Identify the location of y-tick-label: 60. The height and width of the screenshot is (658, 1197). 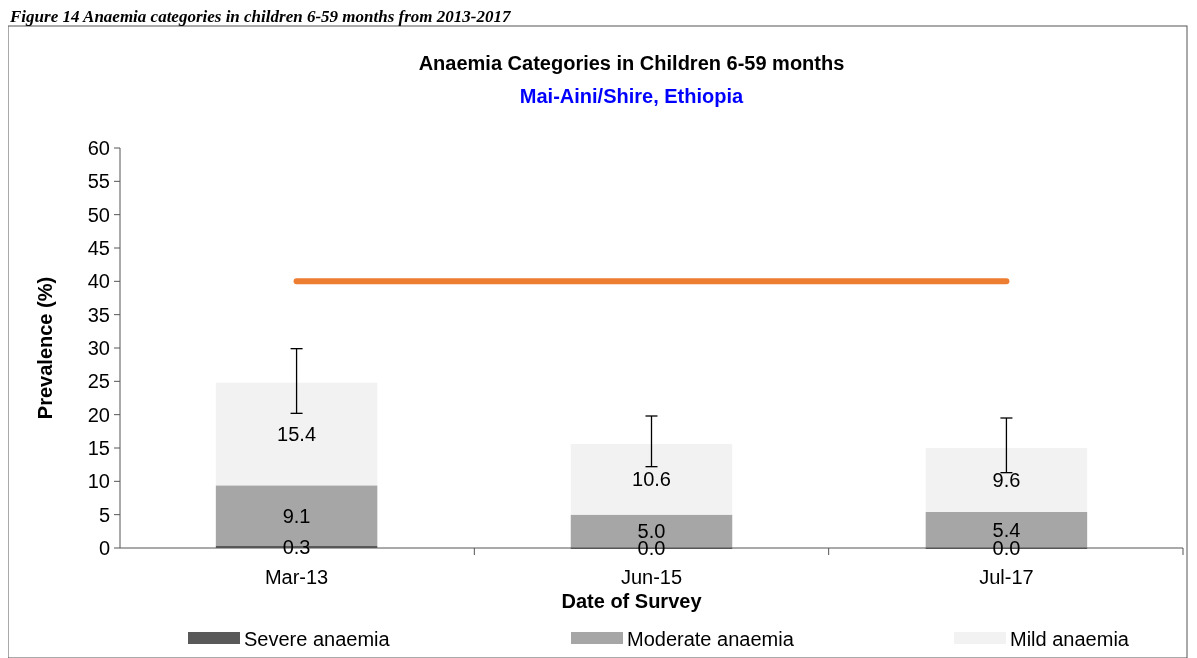
(98, 148).